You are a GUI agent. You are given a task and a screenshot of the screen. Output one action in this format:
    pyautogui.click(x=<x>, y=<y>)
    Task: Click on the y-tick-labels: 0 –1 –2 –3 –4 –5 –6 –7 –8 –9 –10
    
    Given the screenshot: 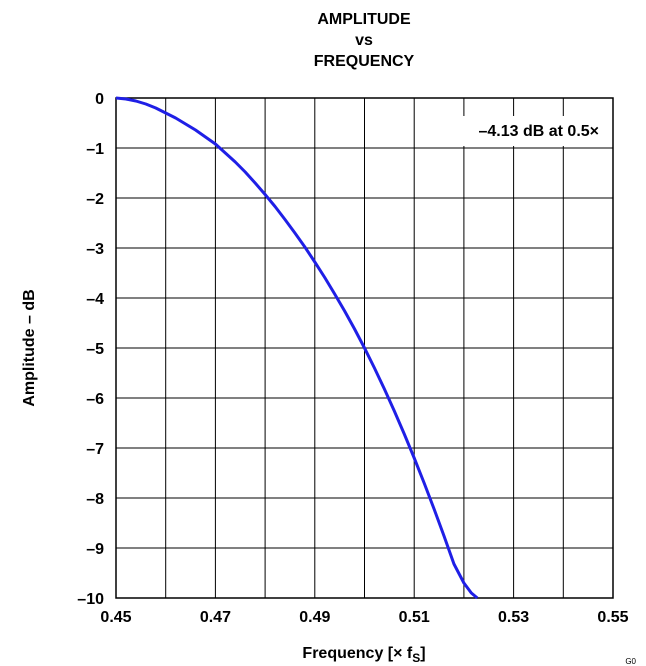 What is the action you would take?
    pyautogui.click(x=90, y=349)
    